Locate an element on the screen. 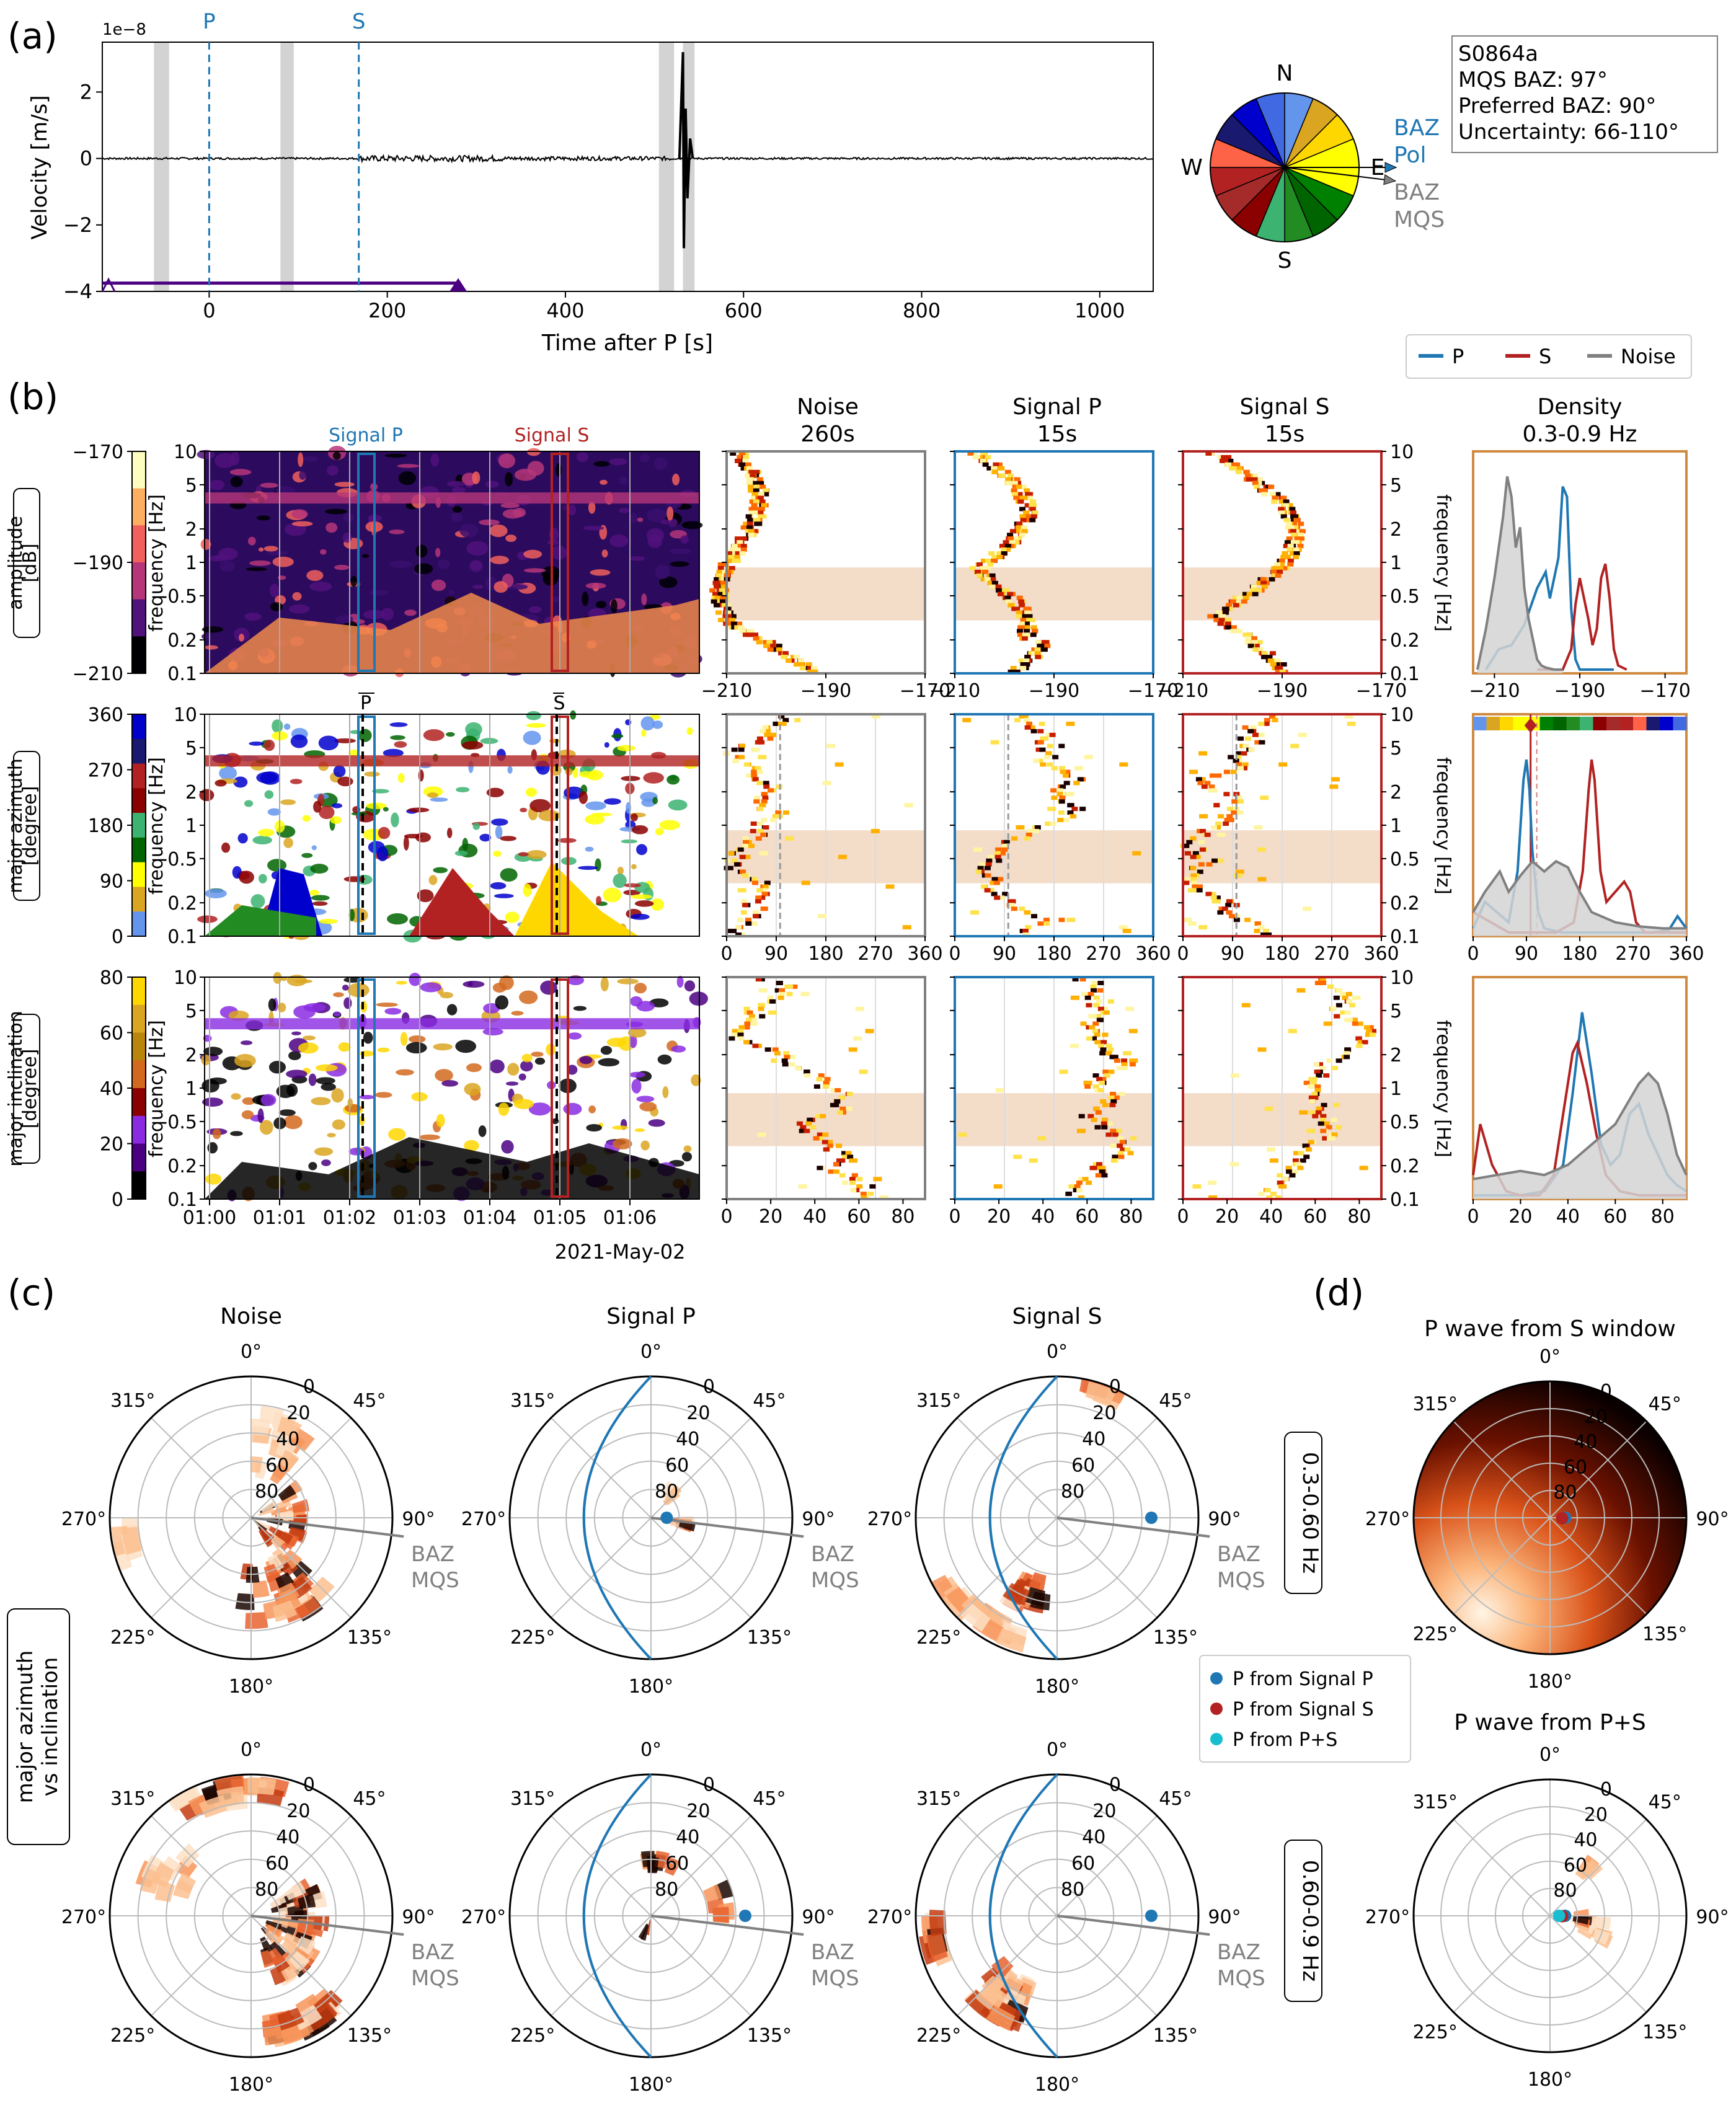 The width and height of the screenshot is (1736, 2108). polar-angle-label: 225° is located at coordinates (938, 2036).